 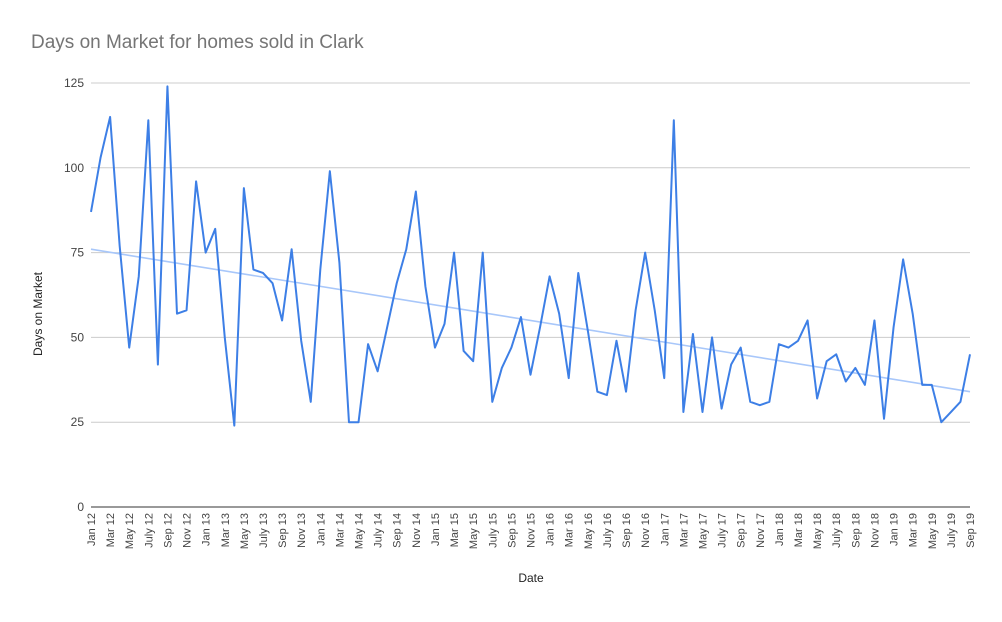 I want to click on x-tick-label: July 14, so click(x=379, y=530).